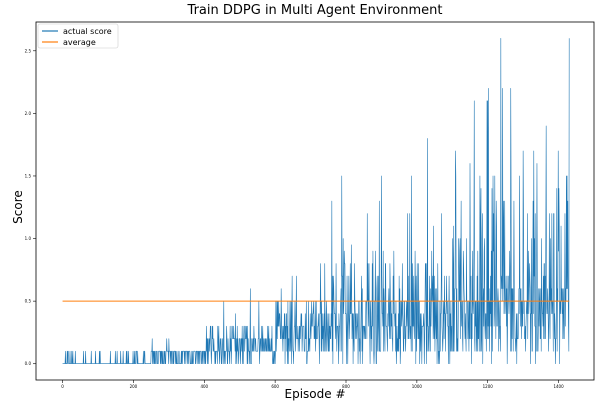 The height and width of the screenshot is (408, 602). I want to click on y-tick-label: 1.0, so click(28, 238).